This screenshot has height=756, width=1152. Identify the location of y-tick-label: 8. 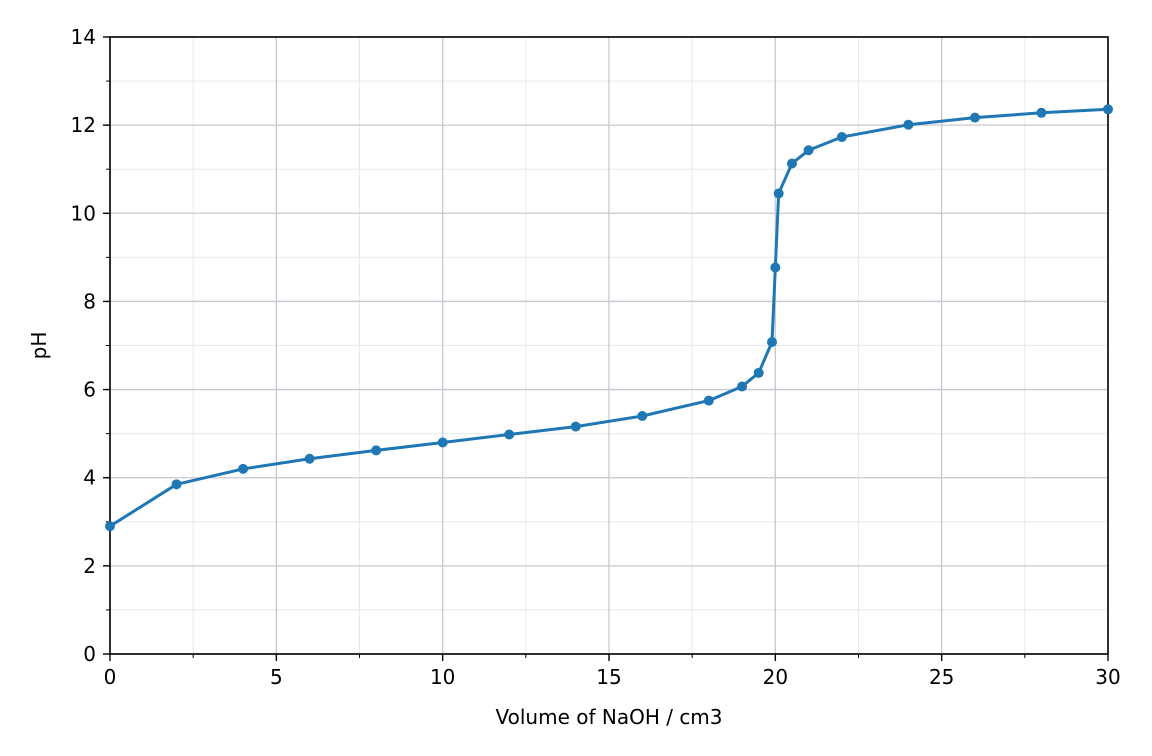
(89, 301).